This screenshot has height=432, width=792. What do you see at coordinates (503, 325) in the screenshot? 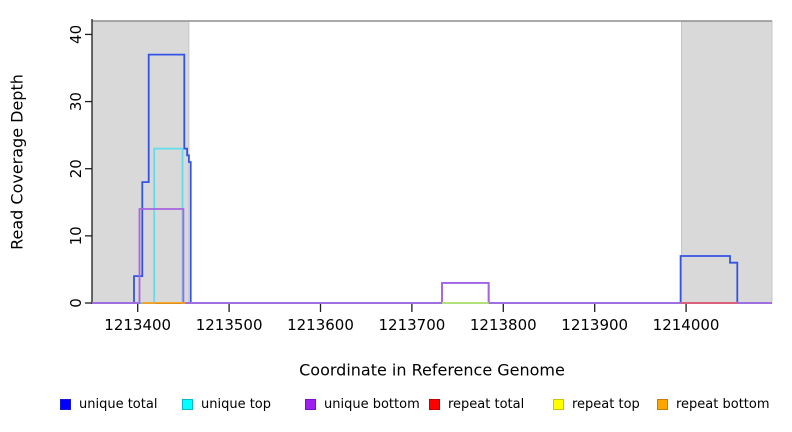
I see `x-tick-label: 1213800` at bounding box center [503, 325].